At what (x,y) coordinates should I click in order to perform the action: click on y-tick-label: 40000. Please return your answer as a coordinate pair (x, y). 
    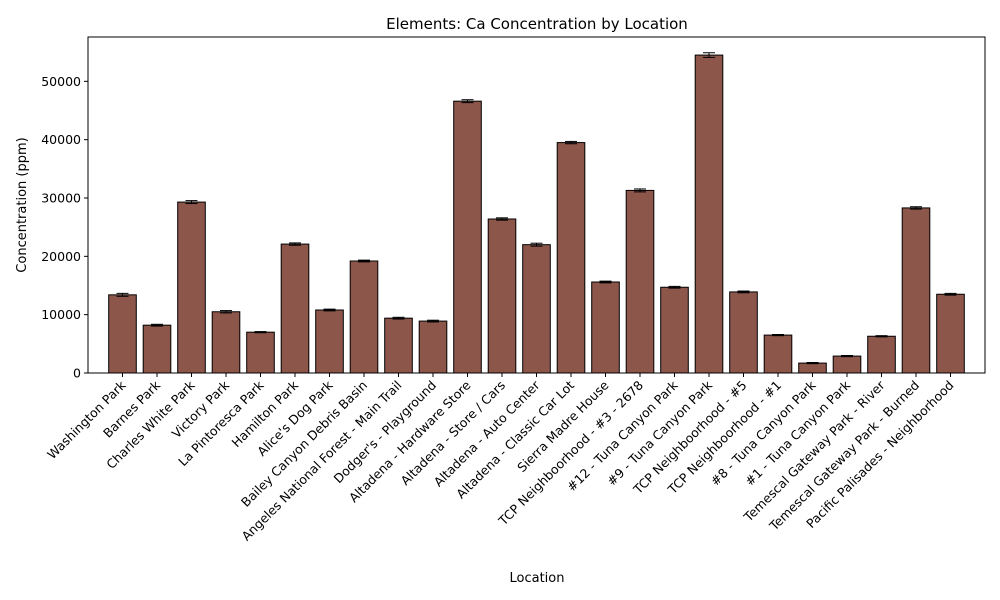
    Looking at the image, I should click on (61, 139).